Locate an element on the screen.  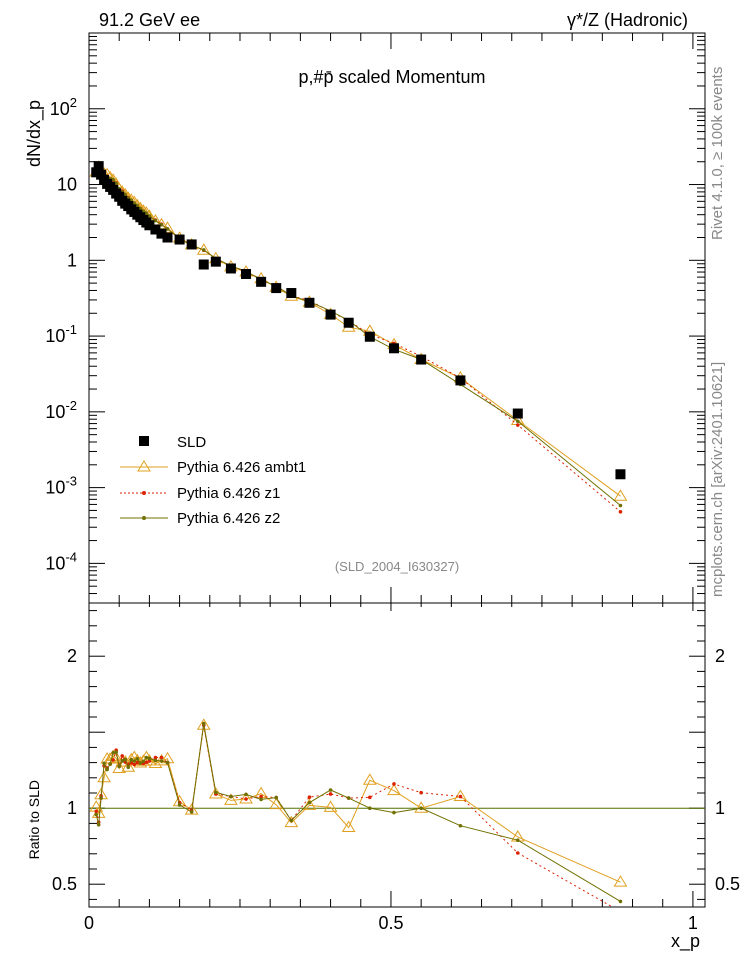
x-axis-title: x_p is located at coordinates (685, 941).